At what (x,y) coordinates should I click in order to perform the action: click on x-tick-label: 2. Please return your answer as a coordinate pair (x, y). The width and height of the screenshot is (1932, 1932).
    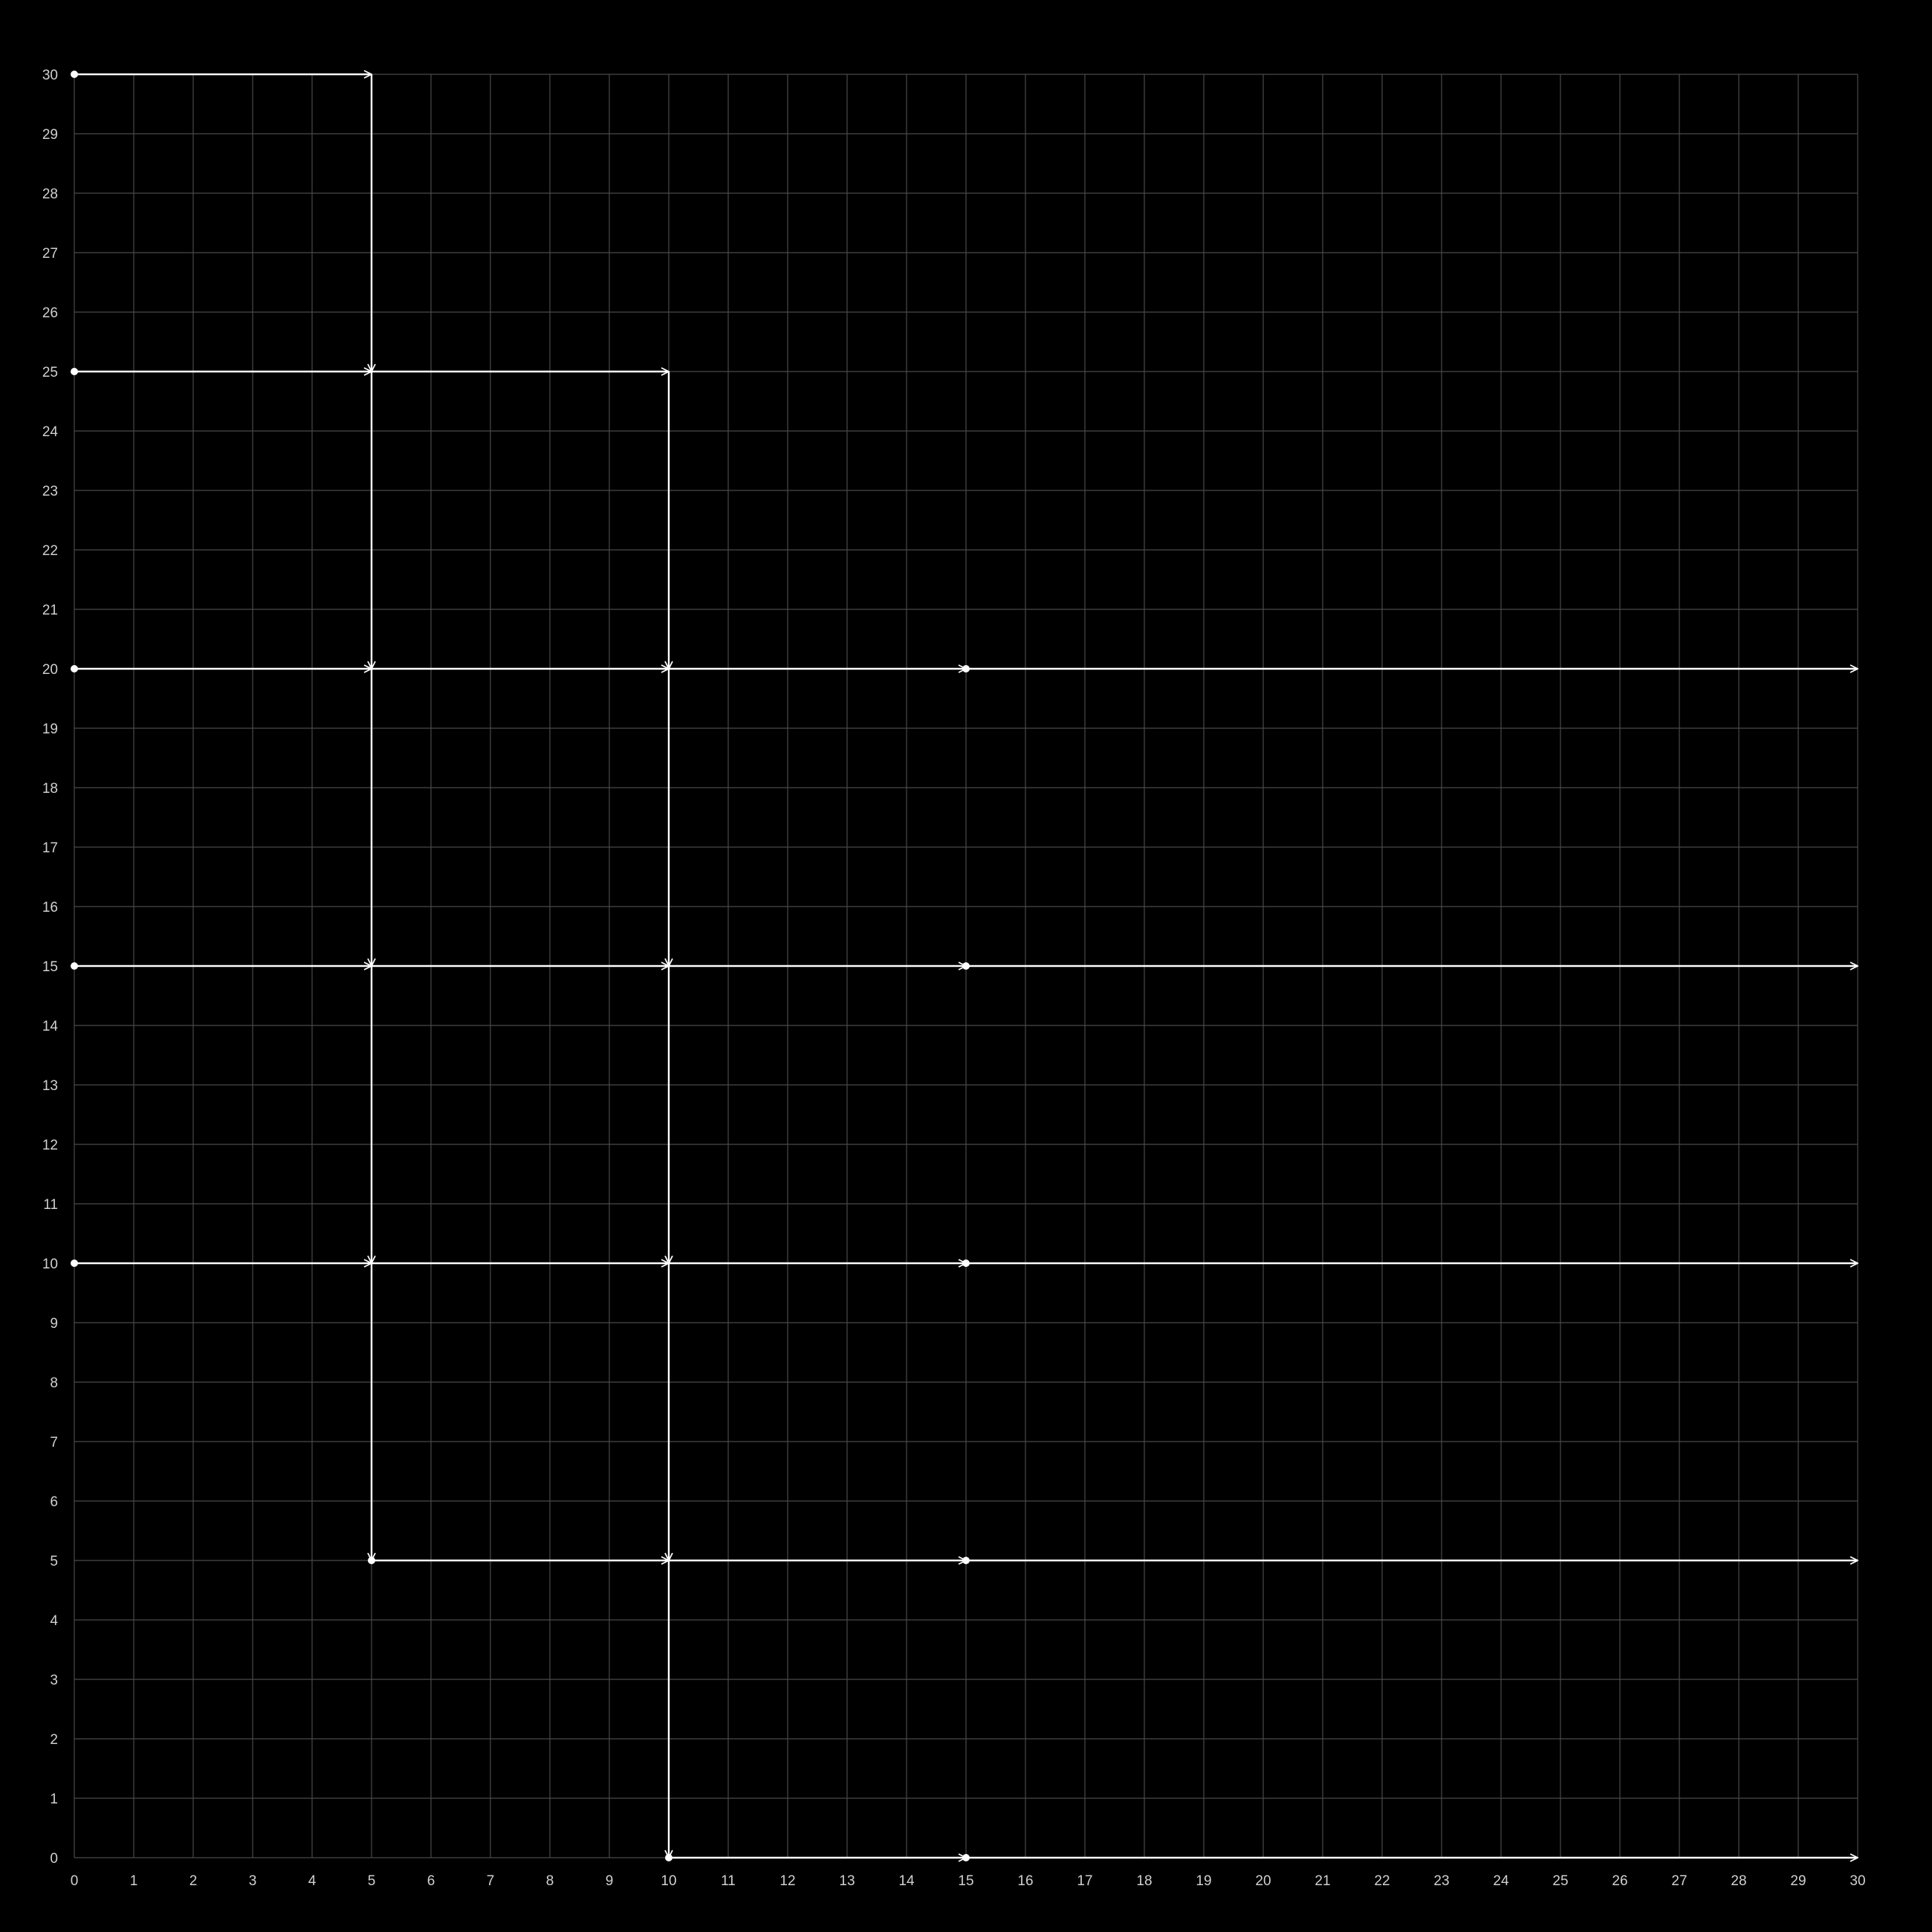
    Looking at the image, I should click on (193, 1881).